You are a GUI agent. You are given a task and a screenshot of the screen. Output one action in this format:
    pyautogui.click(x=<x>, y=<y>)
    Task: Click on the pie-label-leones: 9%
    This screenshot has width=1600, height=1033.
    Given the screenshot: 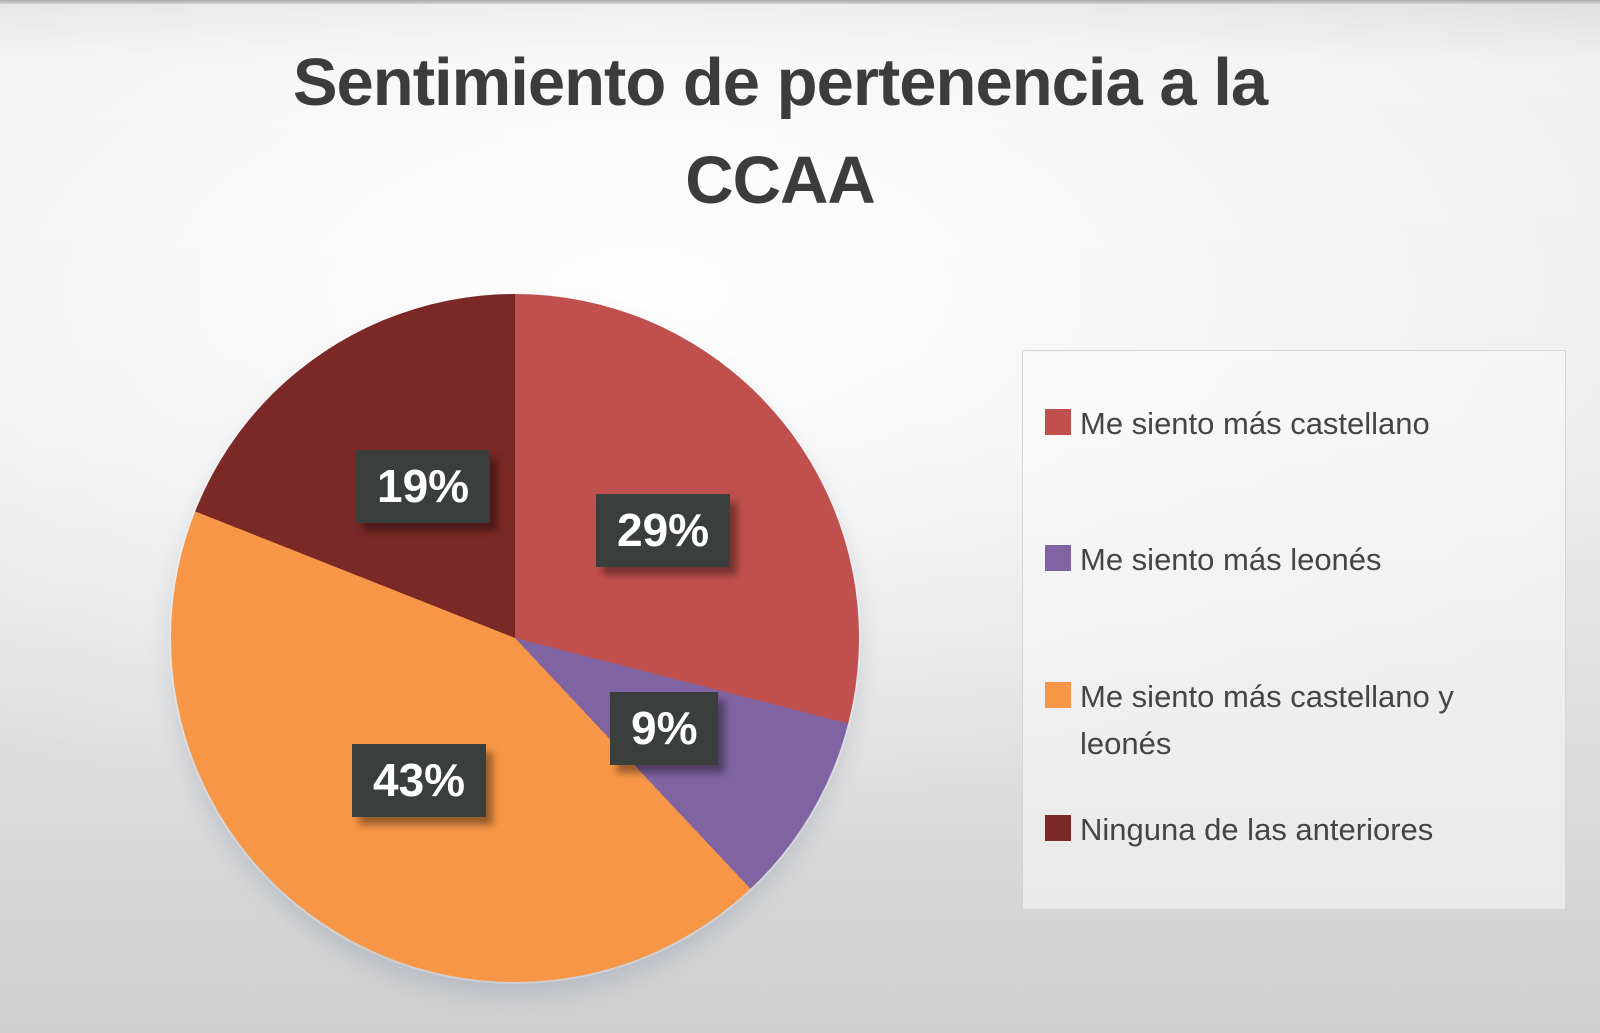 What is the action you would take?
    pyautogui.click(x=664, y=728)
    